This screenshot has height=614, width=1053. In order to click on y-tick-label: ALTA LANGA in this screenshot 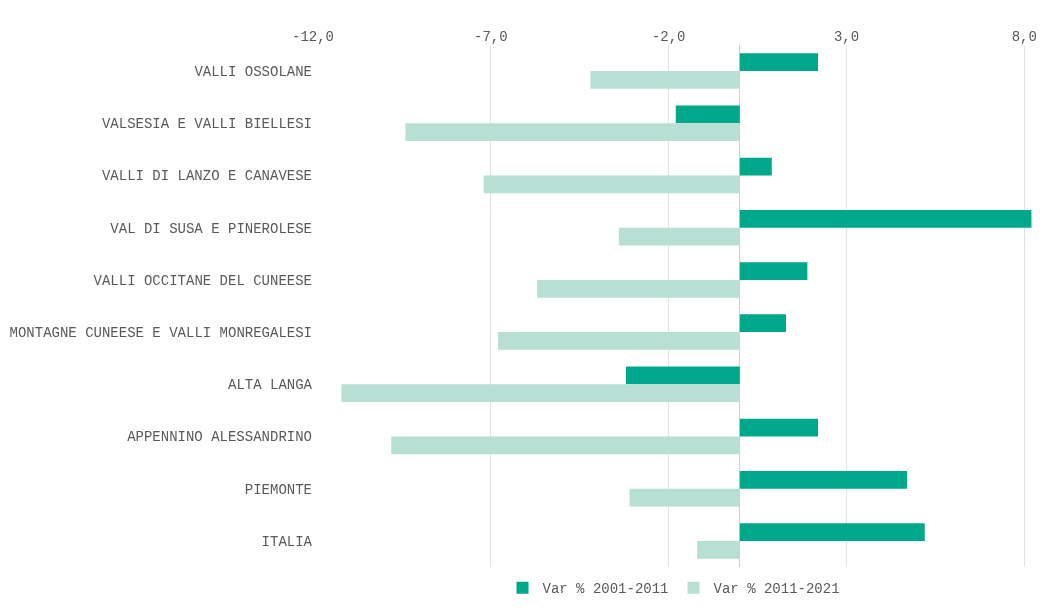, I will do `click(270, 385)`.